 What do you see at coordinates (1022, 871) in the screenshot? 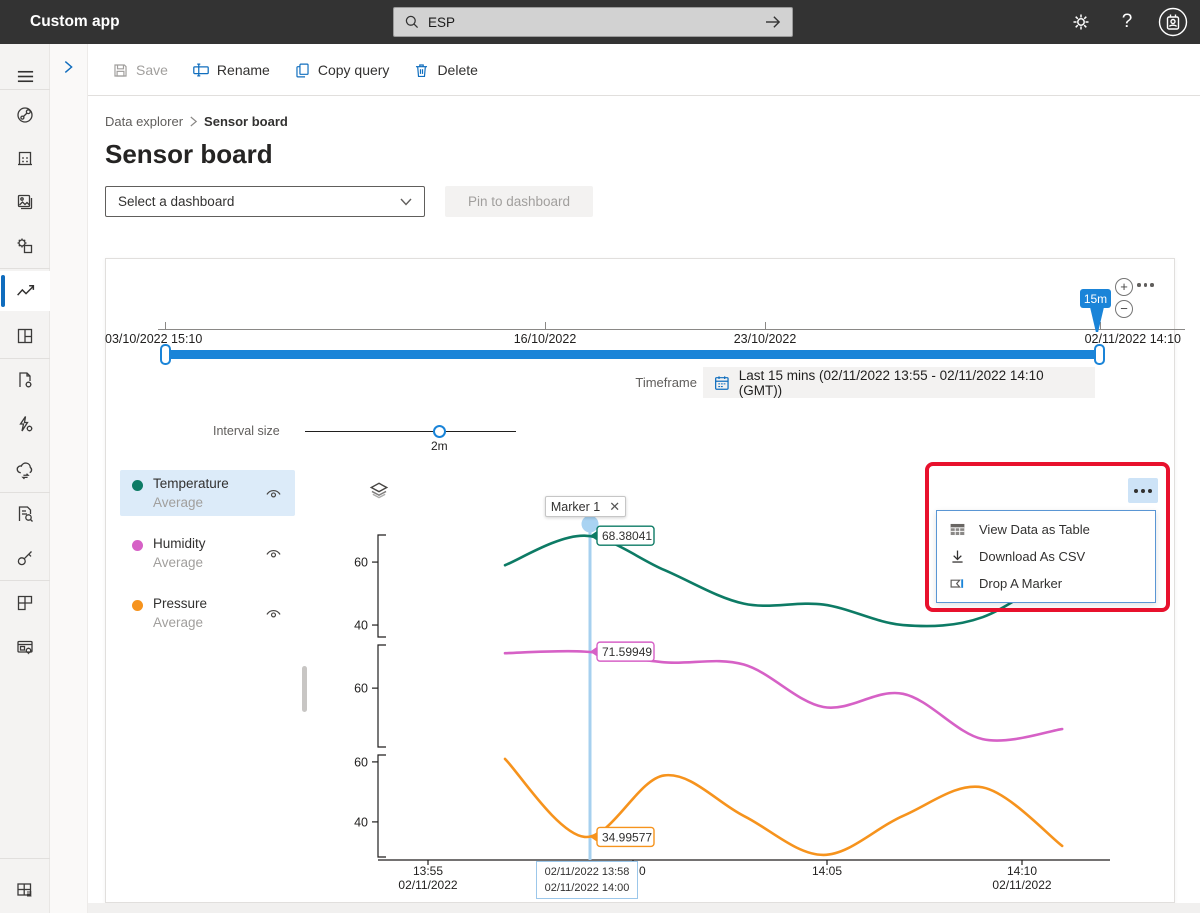
I see `svg-text: 14:10` at bounding box center [1022, 871].